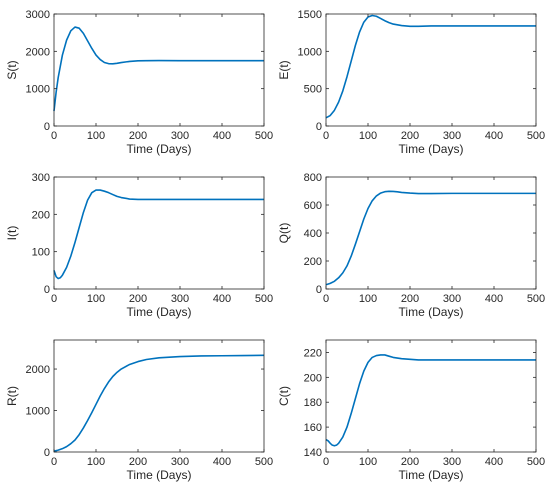 This screenshot has height=489, width=550. Describe the element at coordinates (313, 353) in the screenshot. I see `y-tick-label: 220` at that location.